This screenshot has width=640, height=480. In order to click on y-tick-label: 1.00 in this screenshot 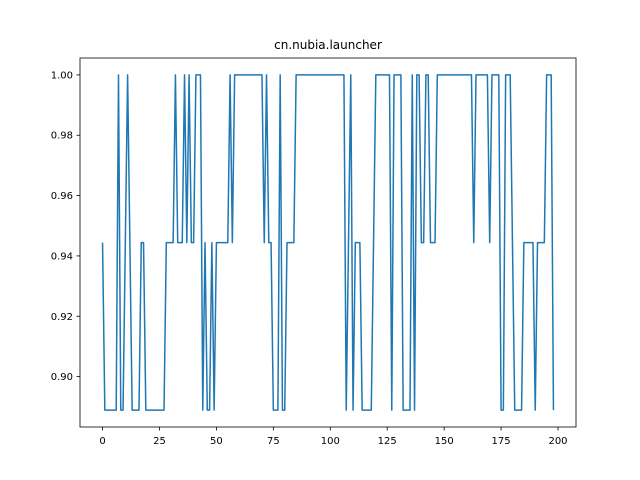, I will do `click(62, 75)`.